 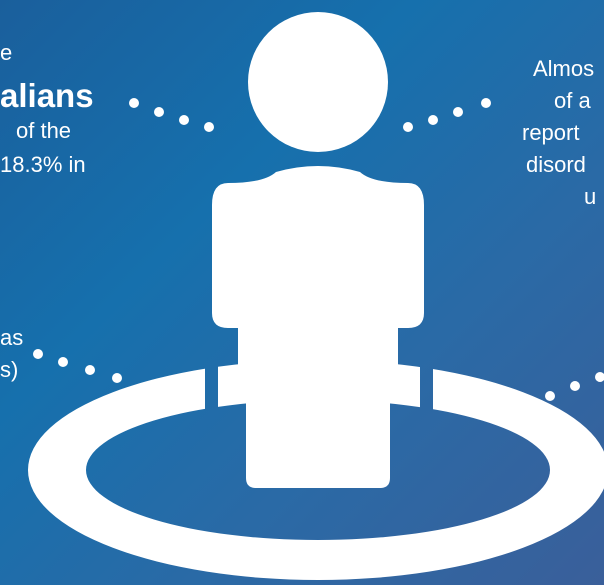 What do you see at coordinates (572, 100) in the screenshot?
I see `right-top-line-2: of a` at bounding box center [572, 100].